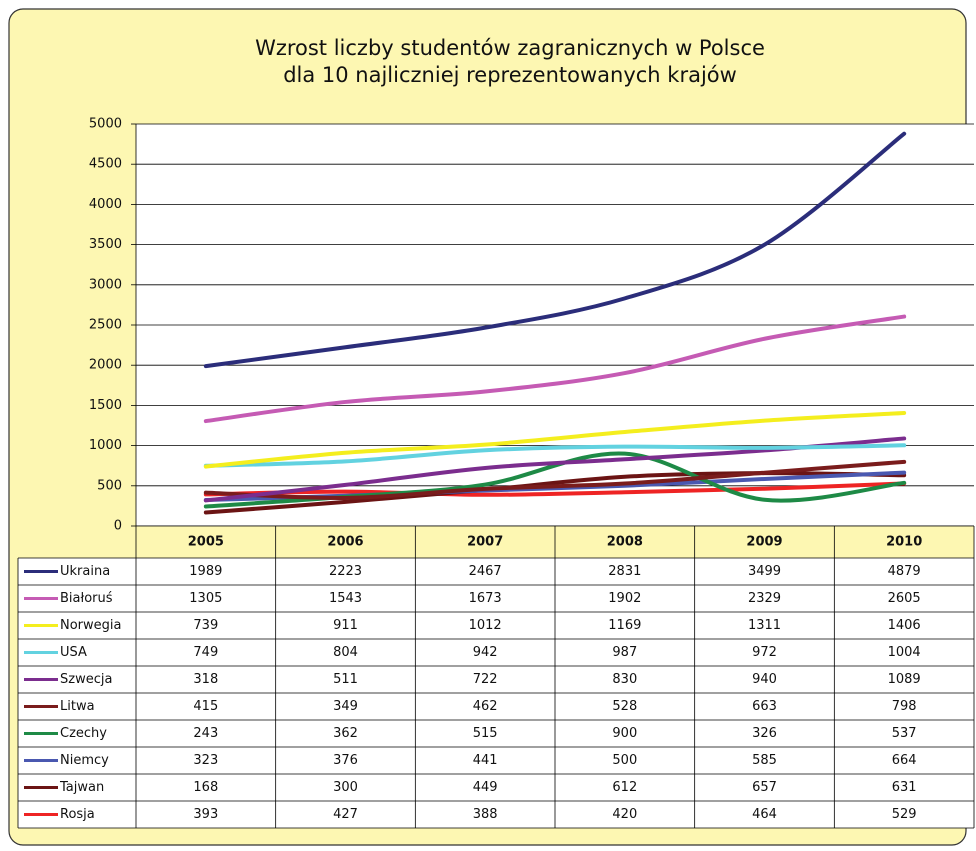 The image size is (976, 851). Describe the element at coordinates (345, 598) in the screenshot. I see `table-cell: 1543` at that location.